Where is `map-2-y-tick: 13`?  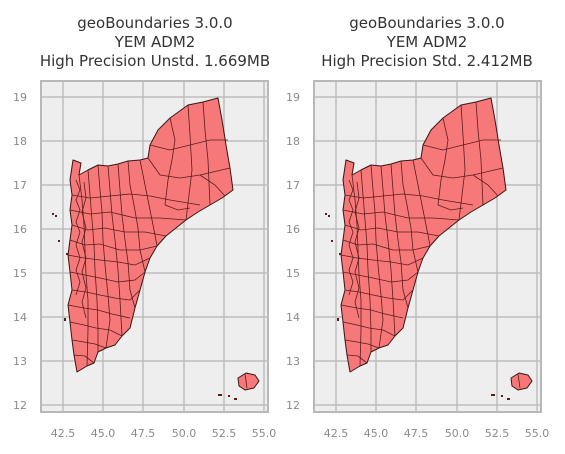
map-2-y-tick: 13 is located at coordinates (293, 361).